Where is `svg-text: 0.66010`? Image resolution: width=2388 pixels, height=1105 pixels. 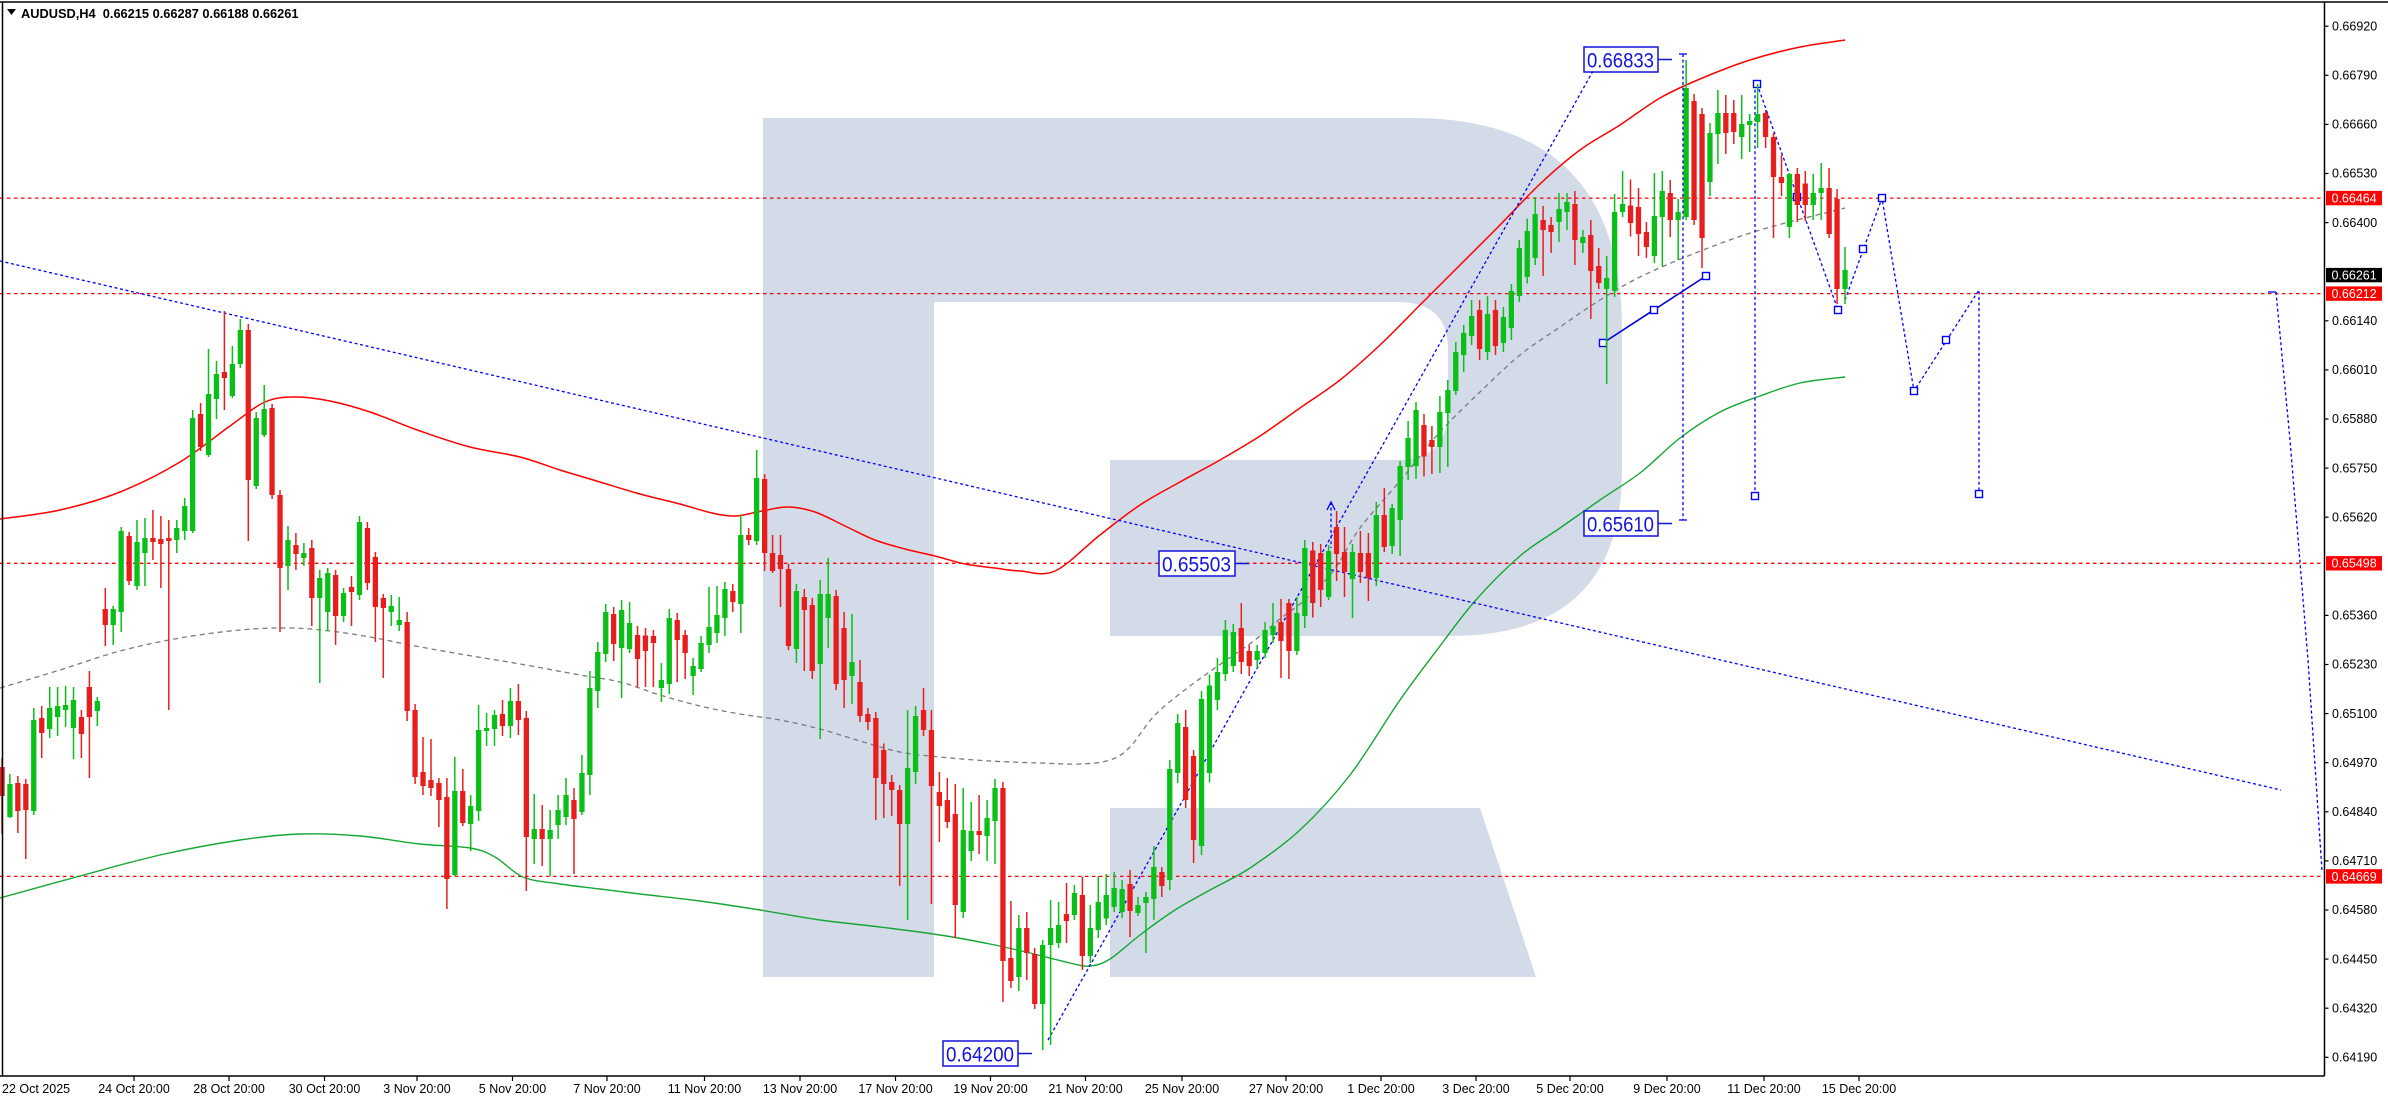
svg-text: 0.66010 is located at coordinates (2354, 370).